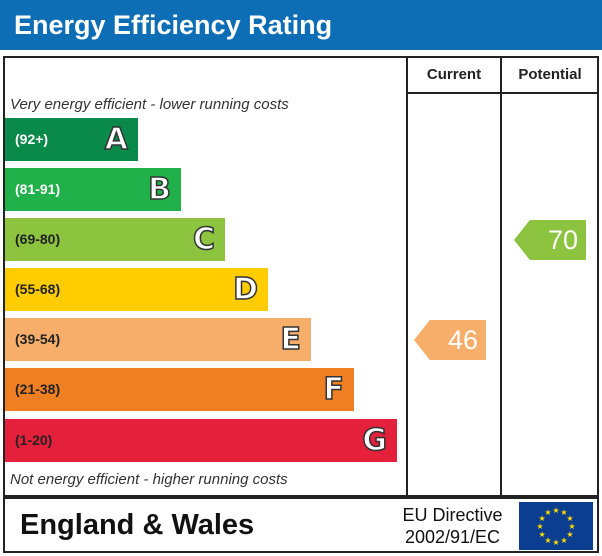 The image size is (602, 556). What do you see at coordinates (204, 239) in the screenshot?
I see `band-c-letter: C` at bounding box center [204, 239].